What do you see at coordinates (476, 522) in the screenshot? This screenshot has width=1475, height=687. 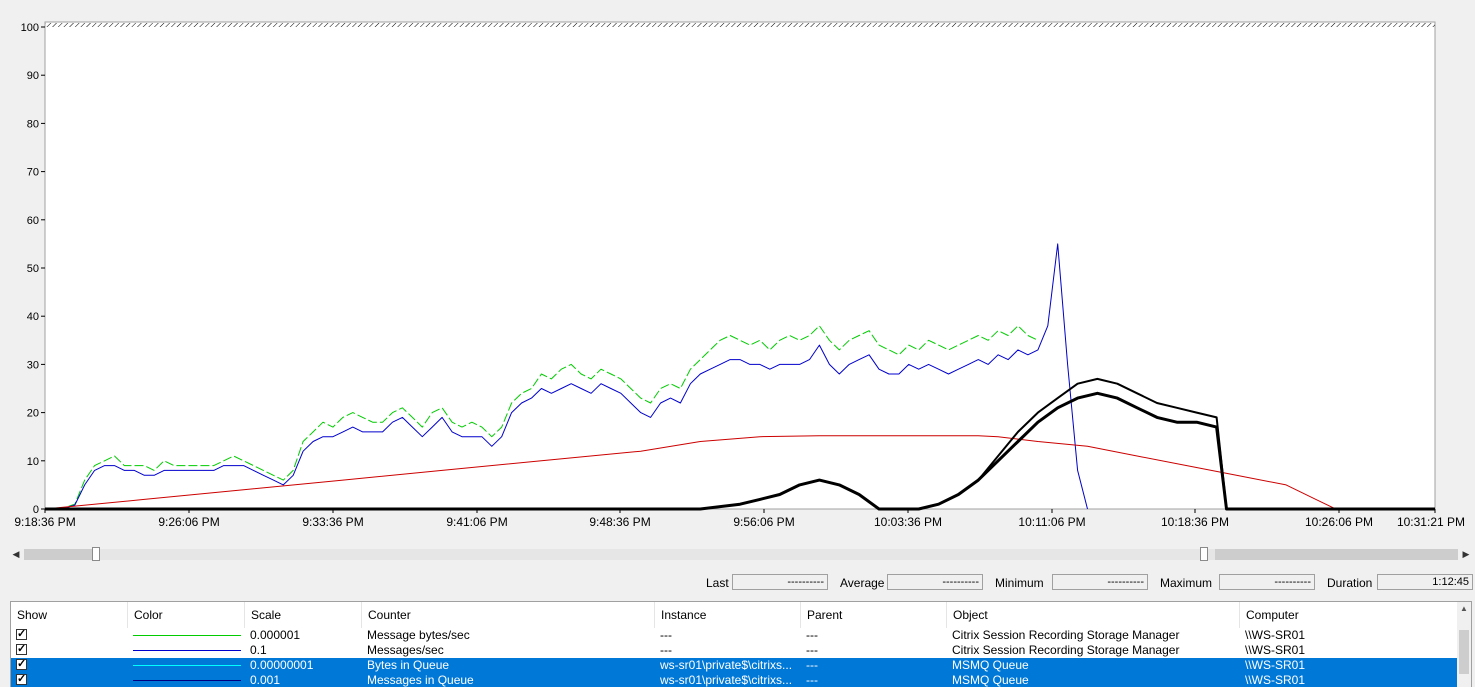 I see `x-tick-label: 9:41:06 PM` at bounding box center [476, 522].